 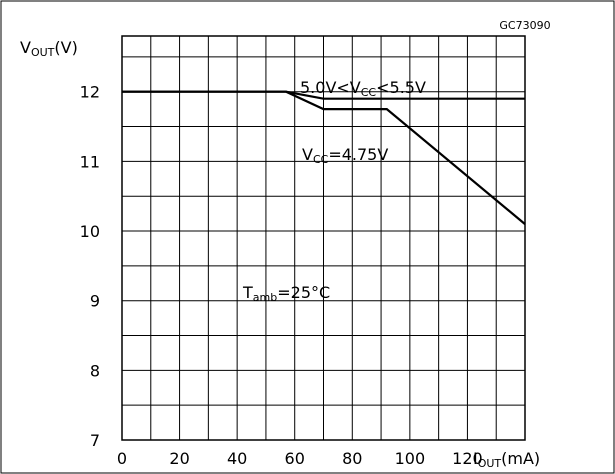 What do you see at coordinates (179, 458) in the screenshot?
I see `x-tick-label: 20` at bounding box center [179, 458].